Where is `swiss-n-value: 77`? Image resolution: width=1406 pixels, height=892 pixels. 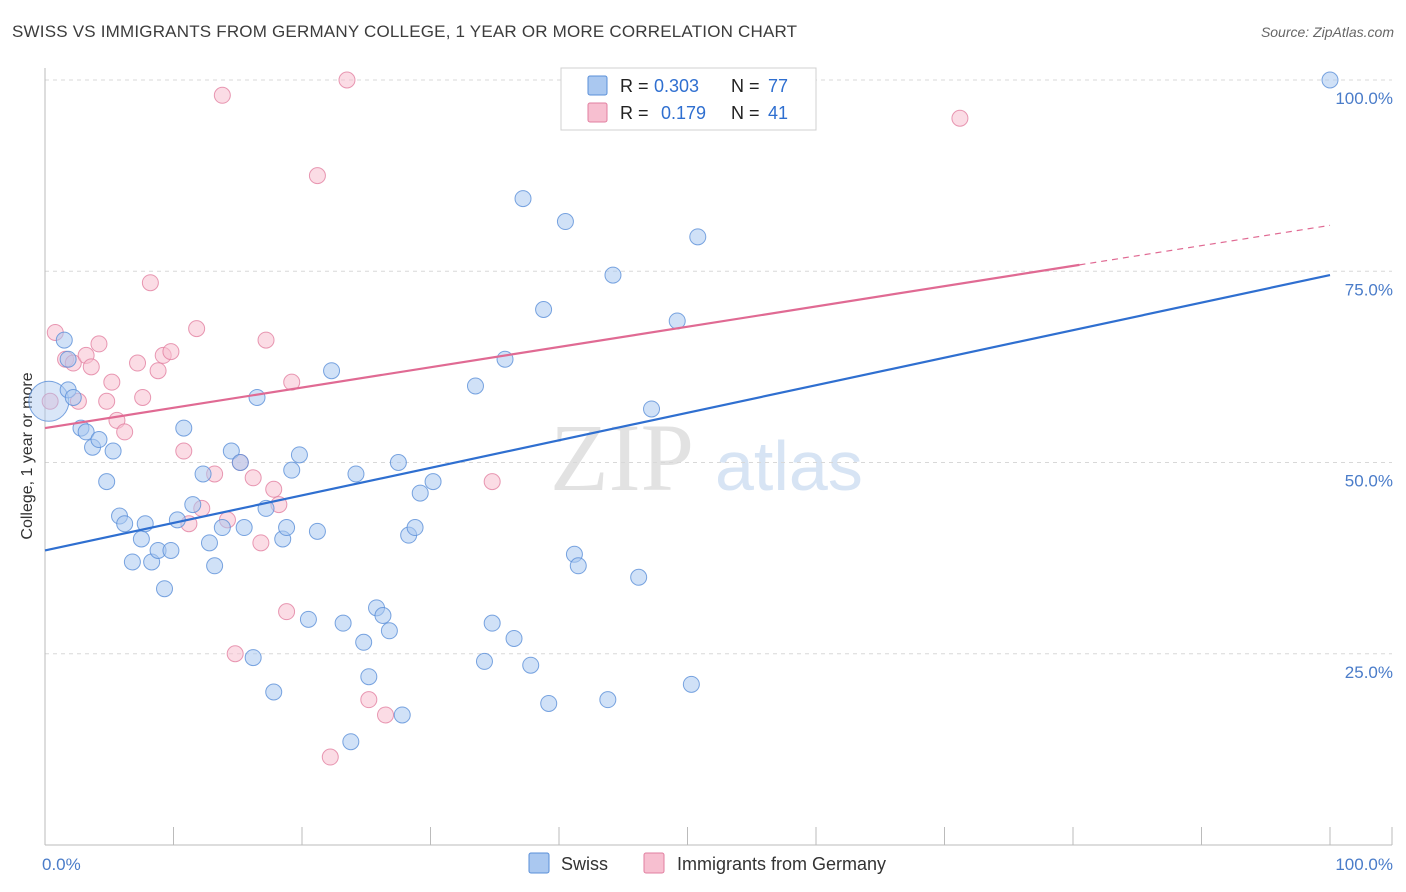
swiss-n-value: 77 is located at coordinates (778, 86).